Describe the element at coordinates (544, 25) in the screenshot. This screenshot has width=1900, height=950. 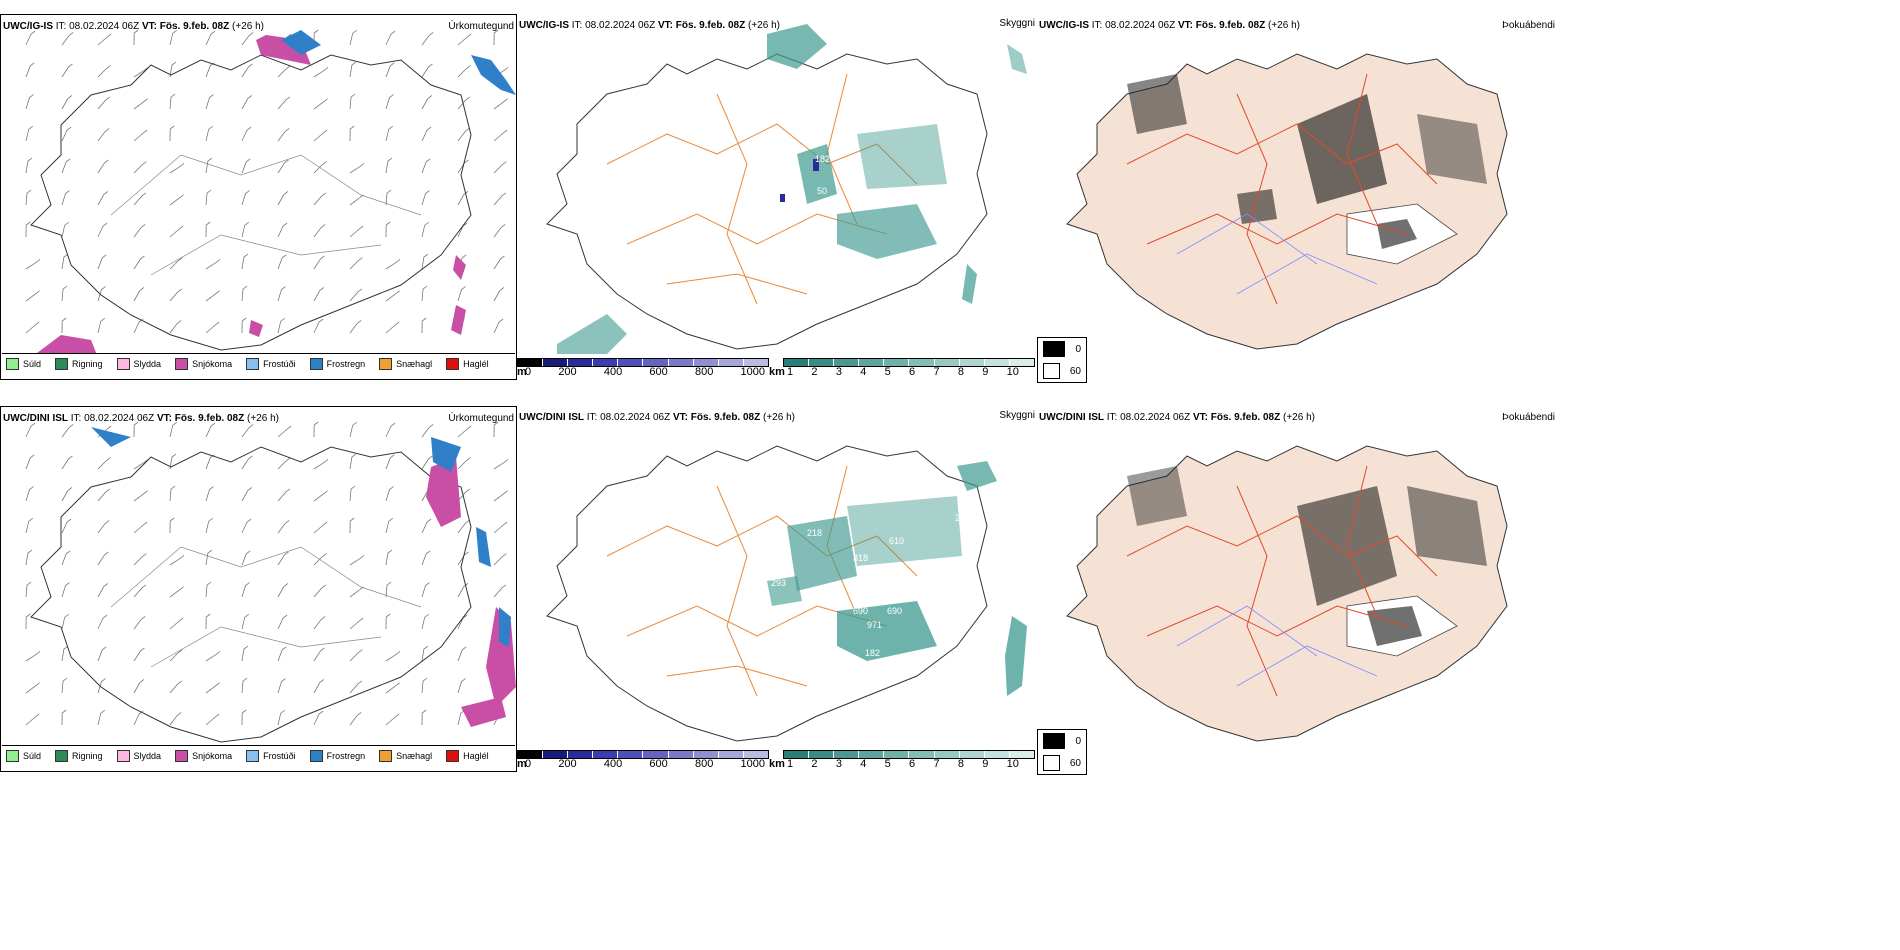
I see `model-name: UWC/IG-IS` at that location.